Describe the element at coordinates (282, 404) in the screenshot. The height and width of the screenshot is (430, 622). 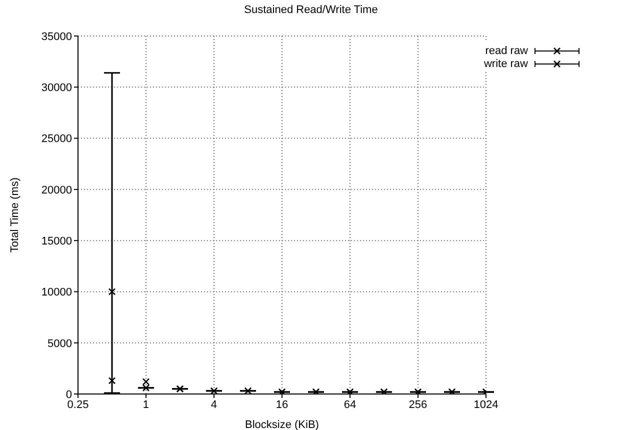
I see `x-tick-label: 16` at that location.